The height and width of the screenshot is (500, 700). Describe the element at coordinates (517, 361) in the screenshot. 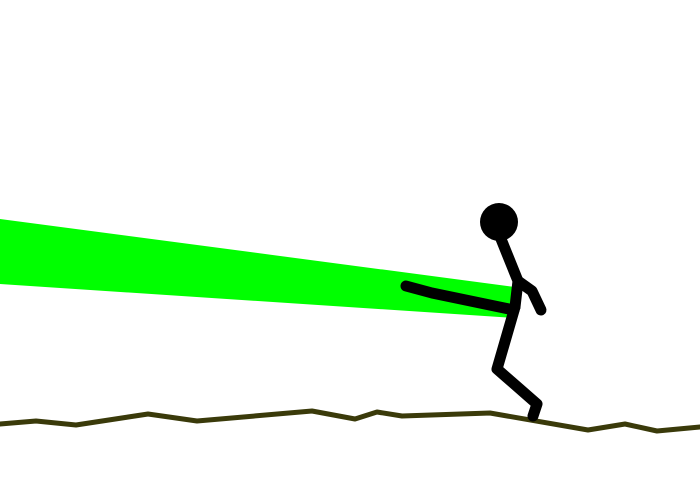

I see `stickman-leg` at that location.